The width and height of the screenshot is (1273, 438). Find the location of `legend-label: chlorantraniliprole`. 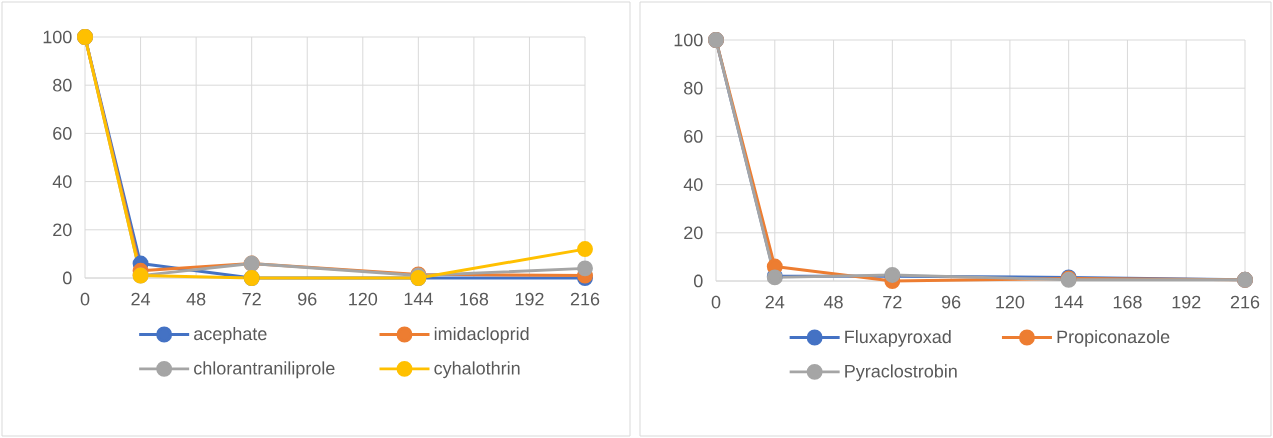

legend-label: chlorantraniliprole is located at coordinates (264, 370).